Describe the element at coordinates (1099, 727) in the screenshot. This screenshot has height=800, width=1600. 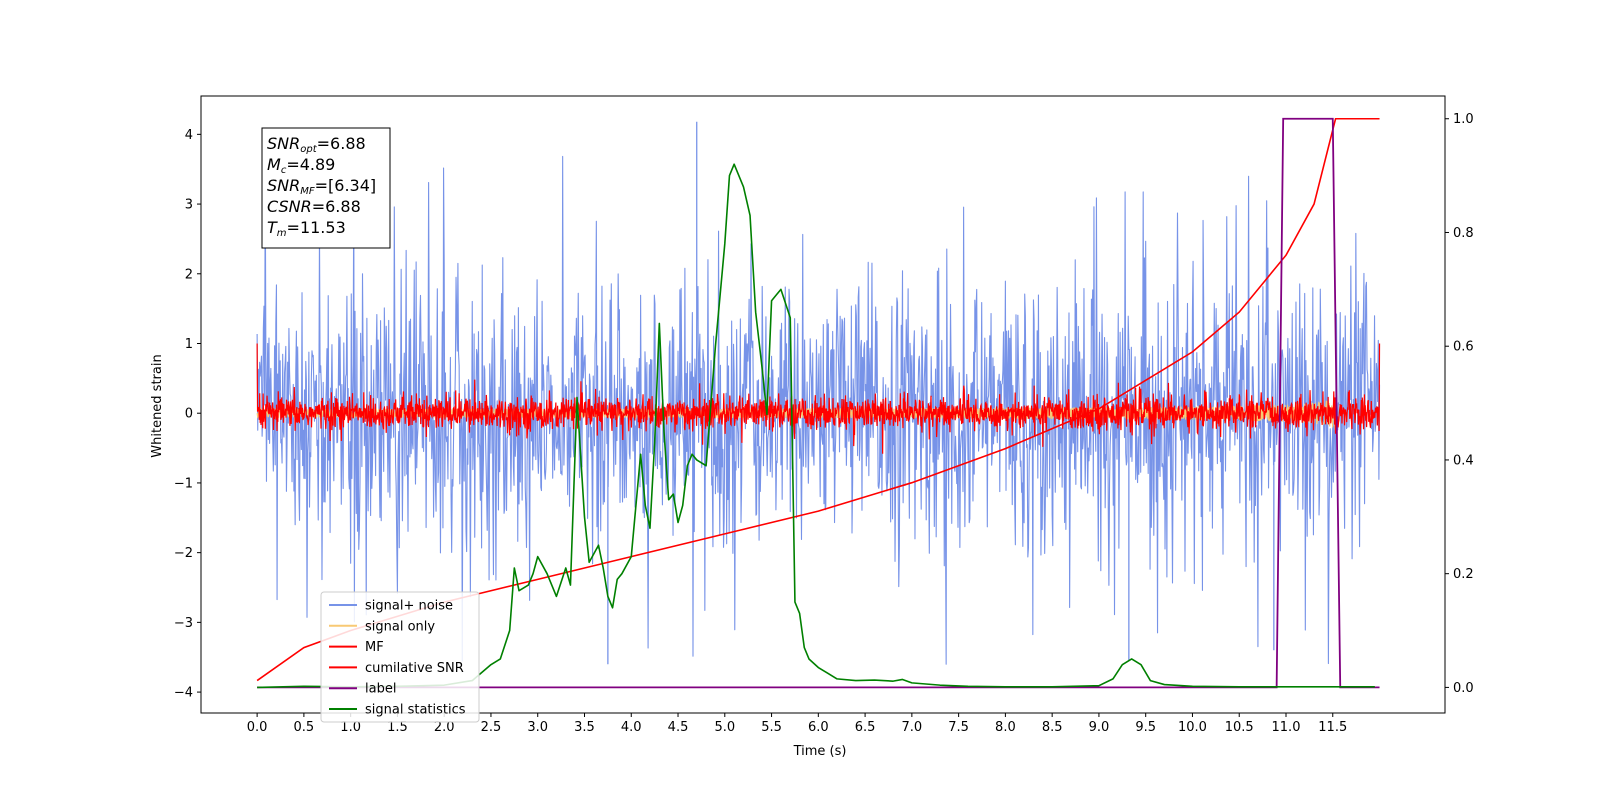
I see `x-tick-label: 9.0` at that location.